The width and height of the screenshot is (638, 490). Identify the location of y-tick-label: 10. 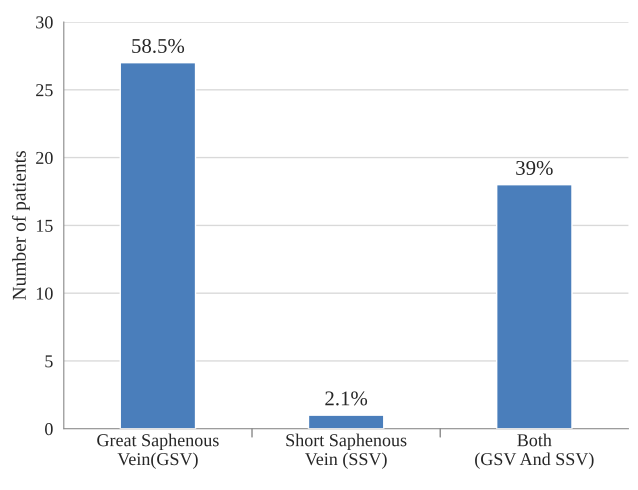
(44, 293).